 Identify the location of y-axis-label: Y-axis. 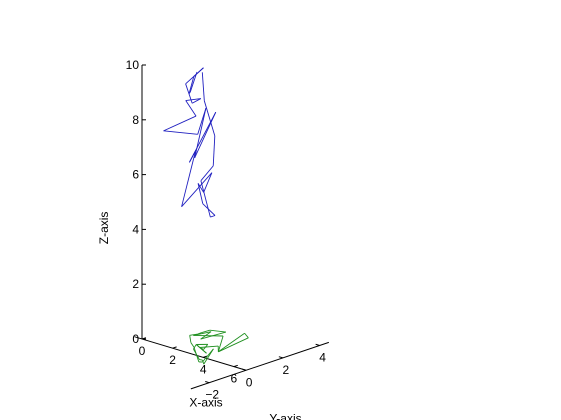
(285, 415).